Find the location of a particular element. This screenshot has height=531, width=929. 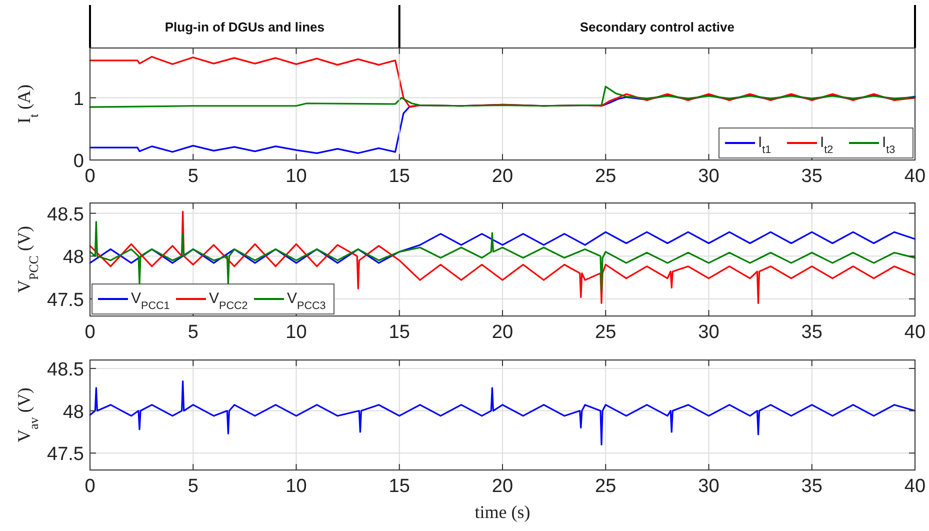

y-tick-label: 0 is located at coordinates (78, 161).